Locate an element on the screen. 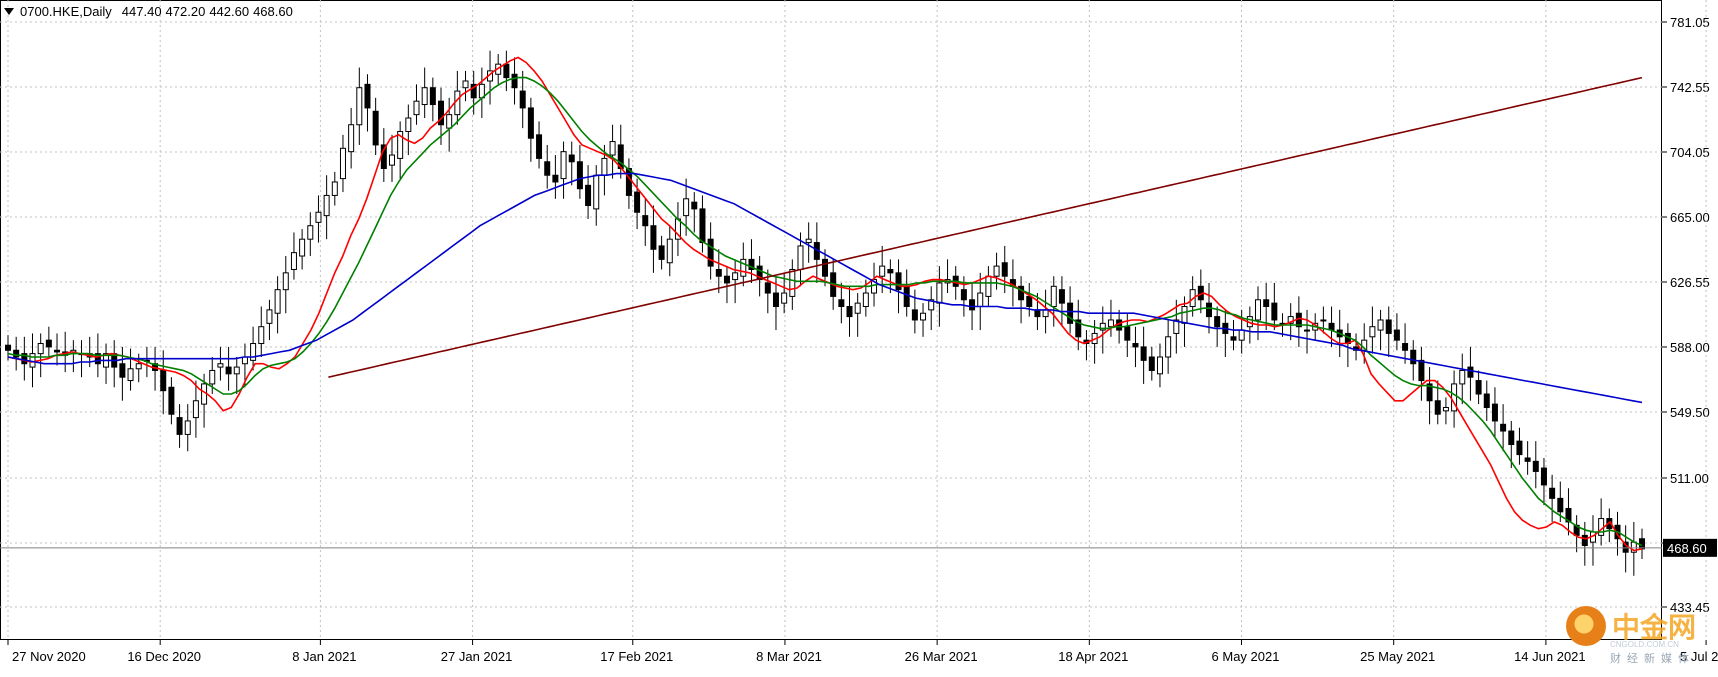 The width and height of the screenshot is (1718, 677). last-price-tag is located at coordinates (1690, 547).